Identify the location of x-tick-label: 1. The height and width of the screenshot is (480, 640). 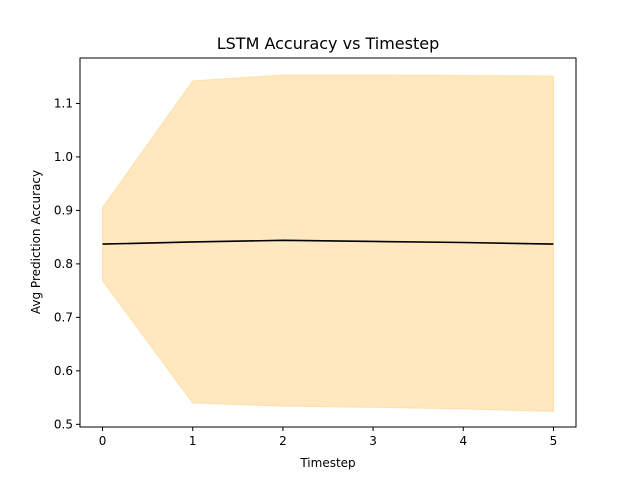
(193, 441).